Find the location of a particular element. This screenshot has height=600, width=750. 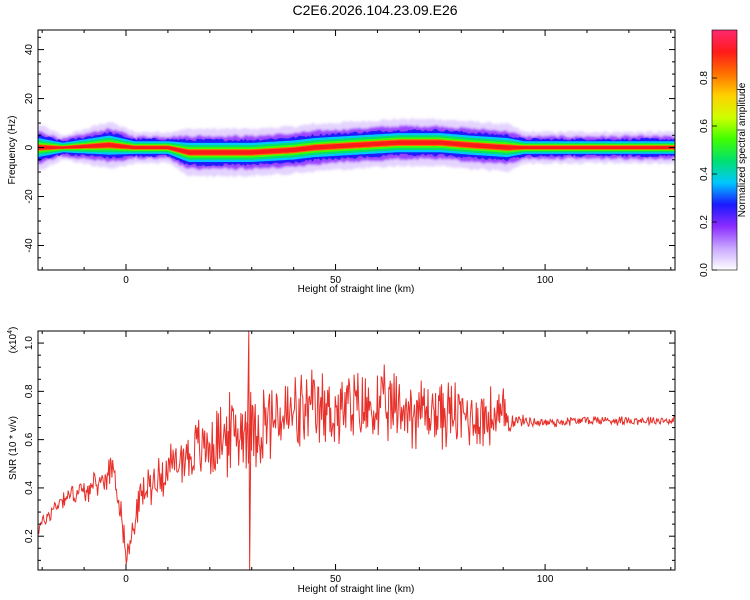

y-tick-label: 0.6 is located at coordinates (29, 439).